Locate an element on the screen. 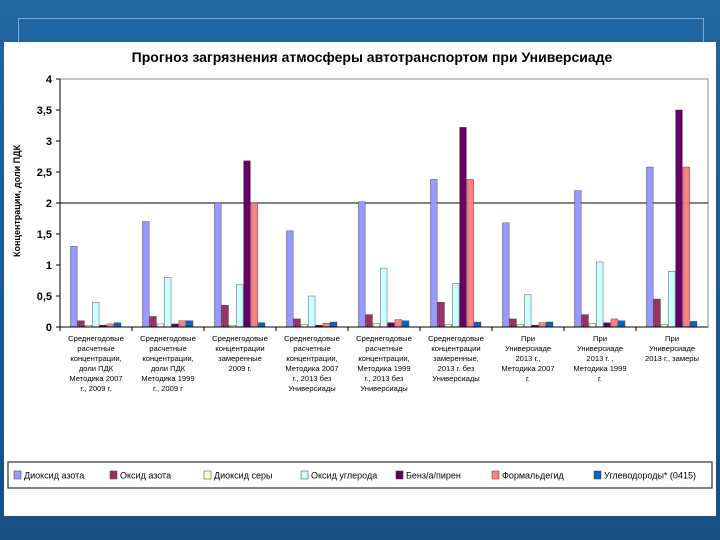 The height and width of the screenshot is (540, 720). legend-label: Оксид углерода is located at coordinates (344, 476).